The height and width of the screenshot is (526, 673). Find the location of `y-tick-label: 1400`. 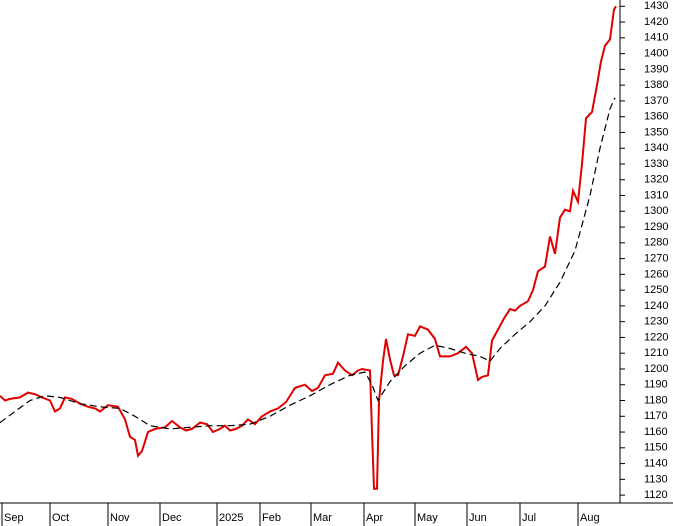

y-tick-label: 1400 is located at coordinates (656, 54).